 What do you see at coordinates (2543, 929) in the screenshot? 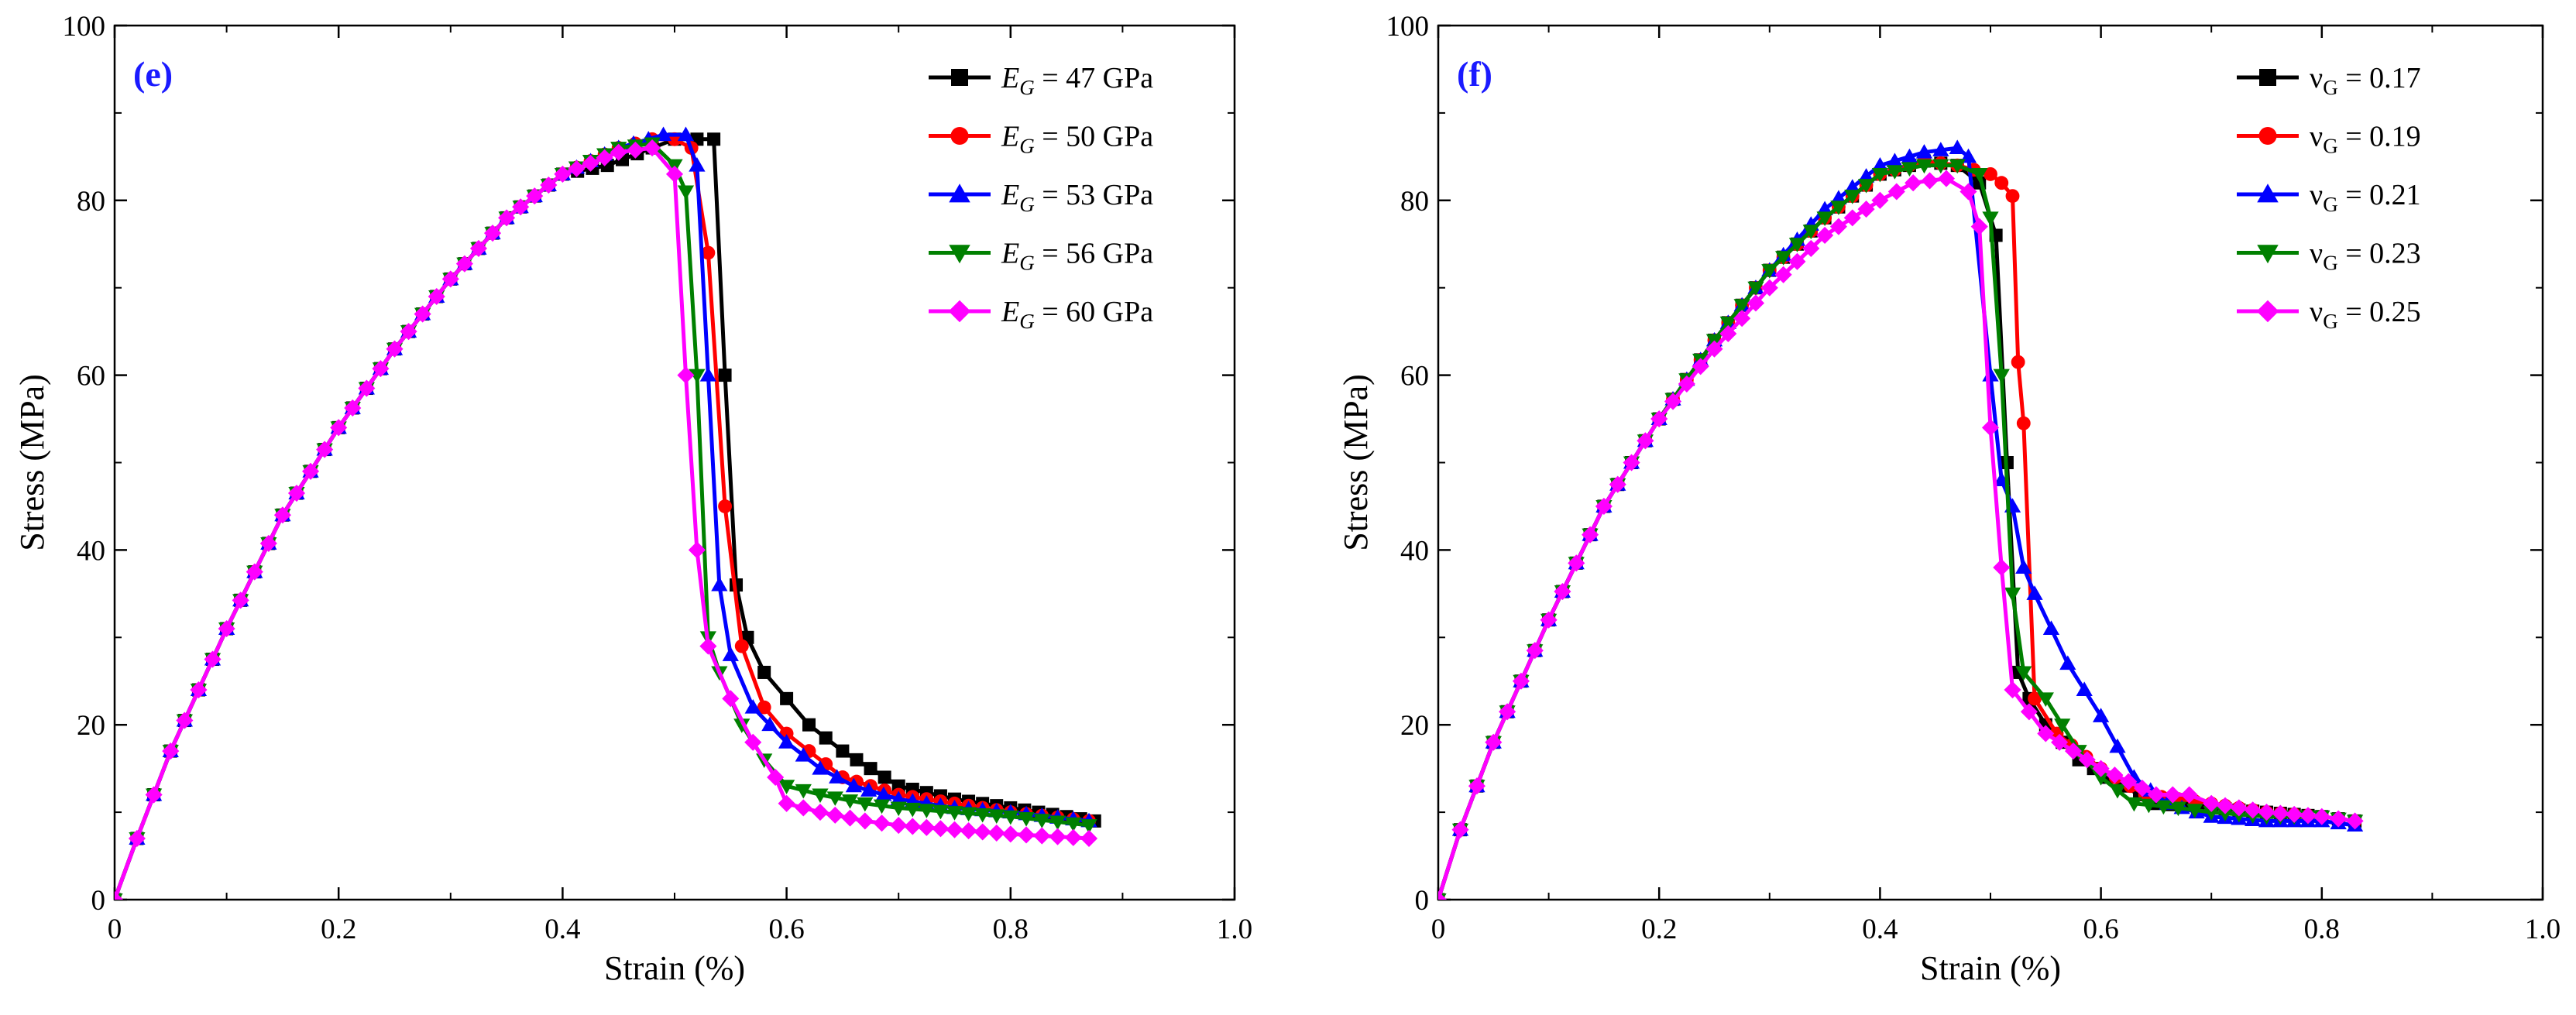
I see `x-tick-label: 1.0` at bounding box center [2543, 929].